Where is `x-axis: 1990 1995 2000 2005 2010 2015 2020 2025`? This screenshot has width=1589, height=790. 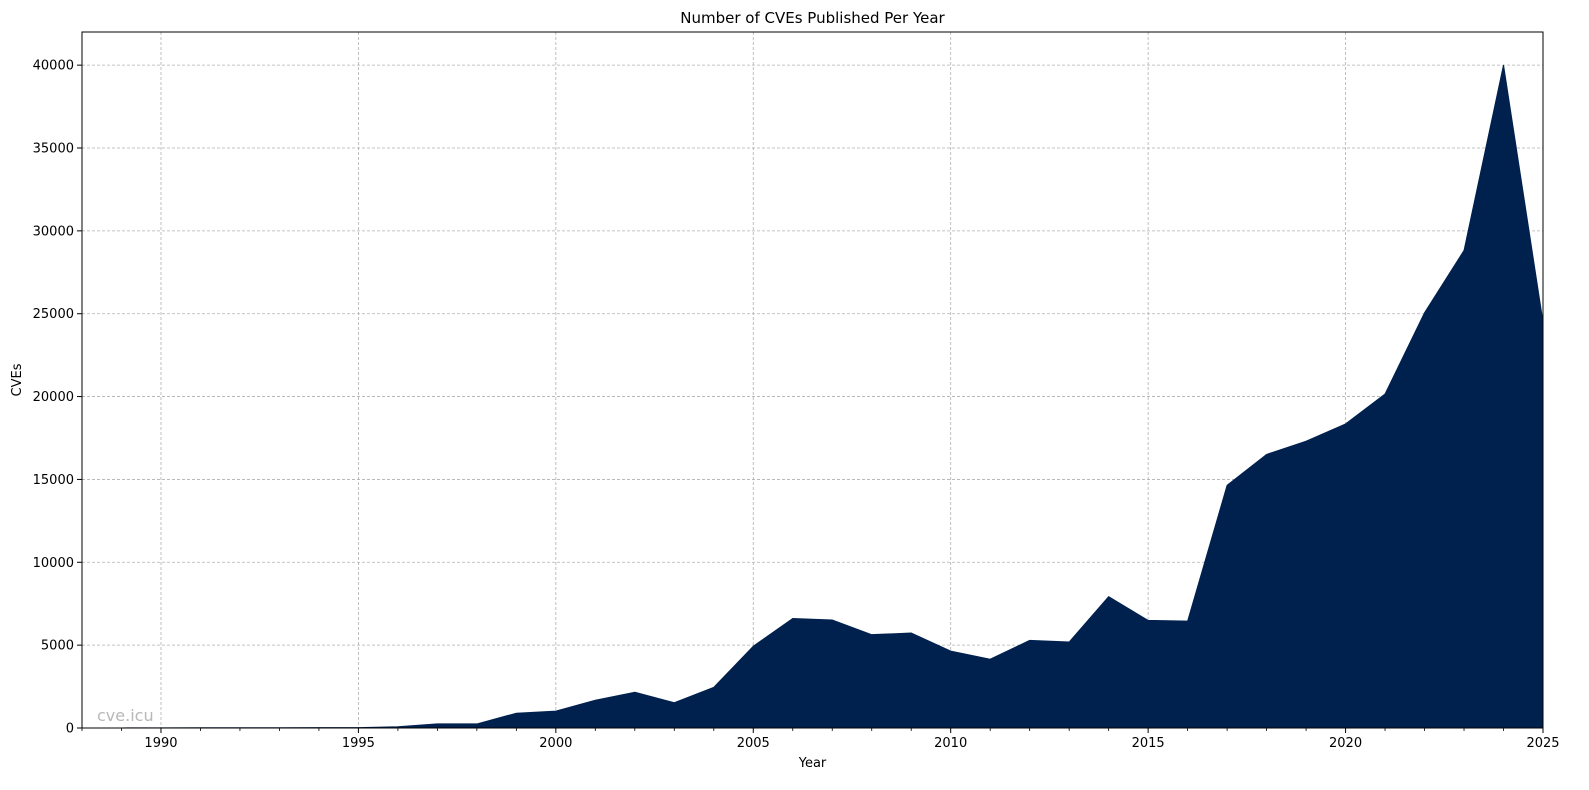
x-axis: 1990 1995 2000 2005 2010 2015 2020 2025 is located at coordinates (820, 739).